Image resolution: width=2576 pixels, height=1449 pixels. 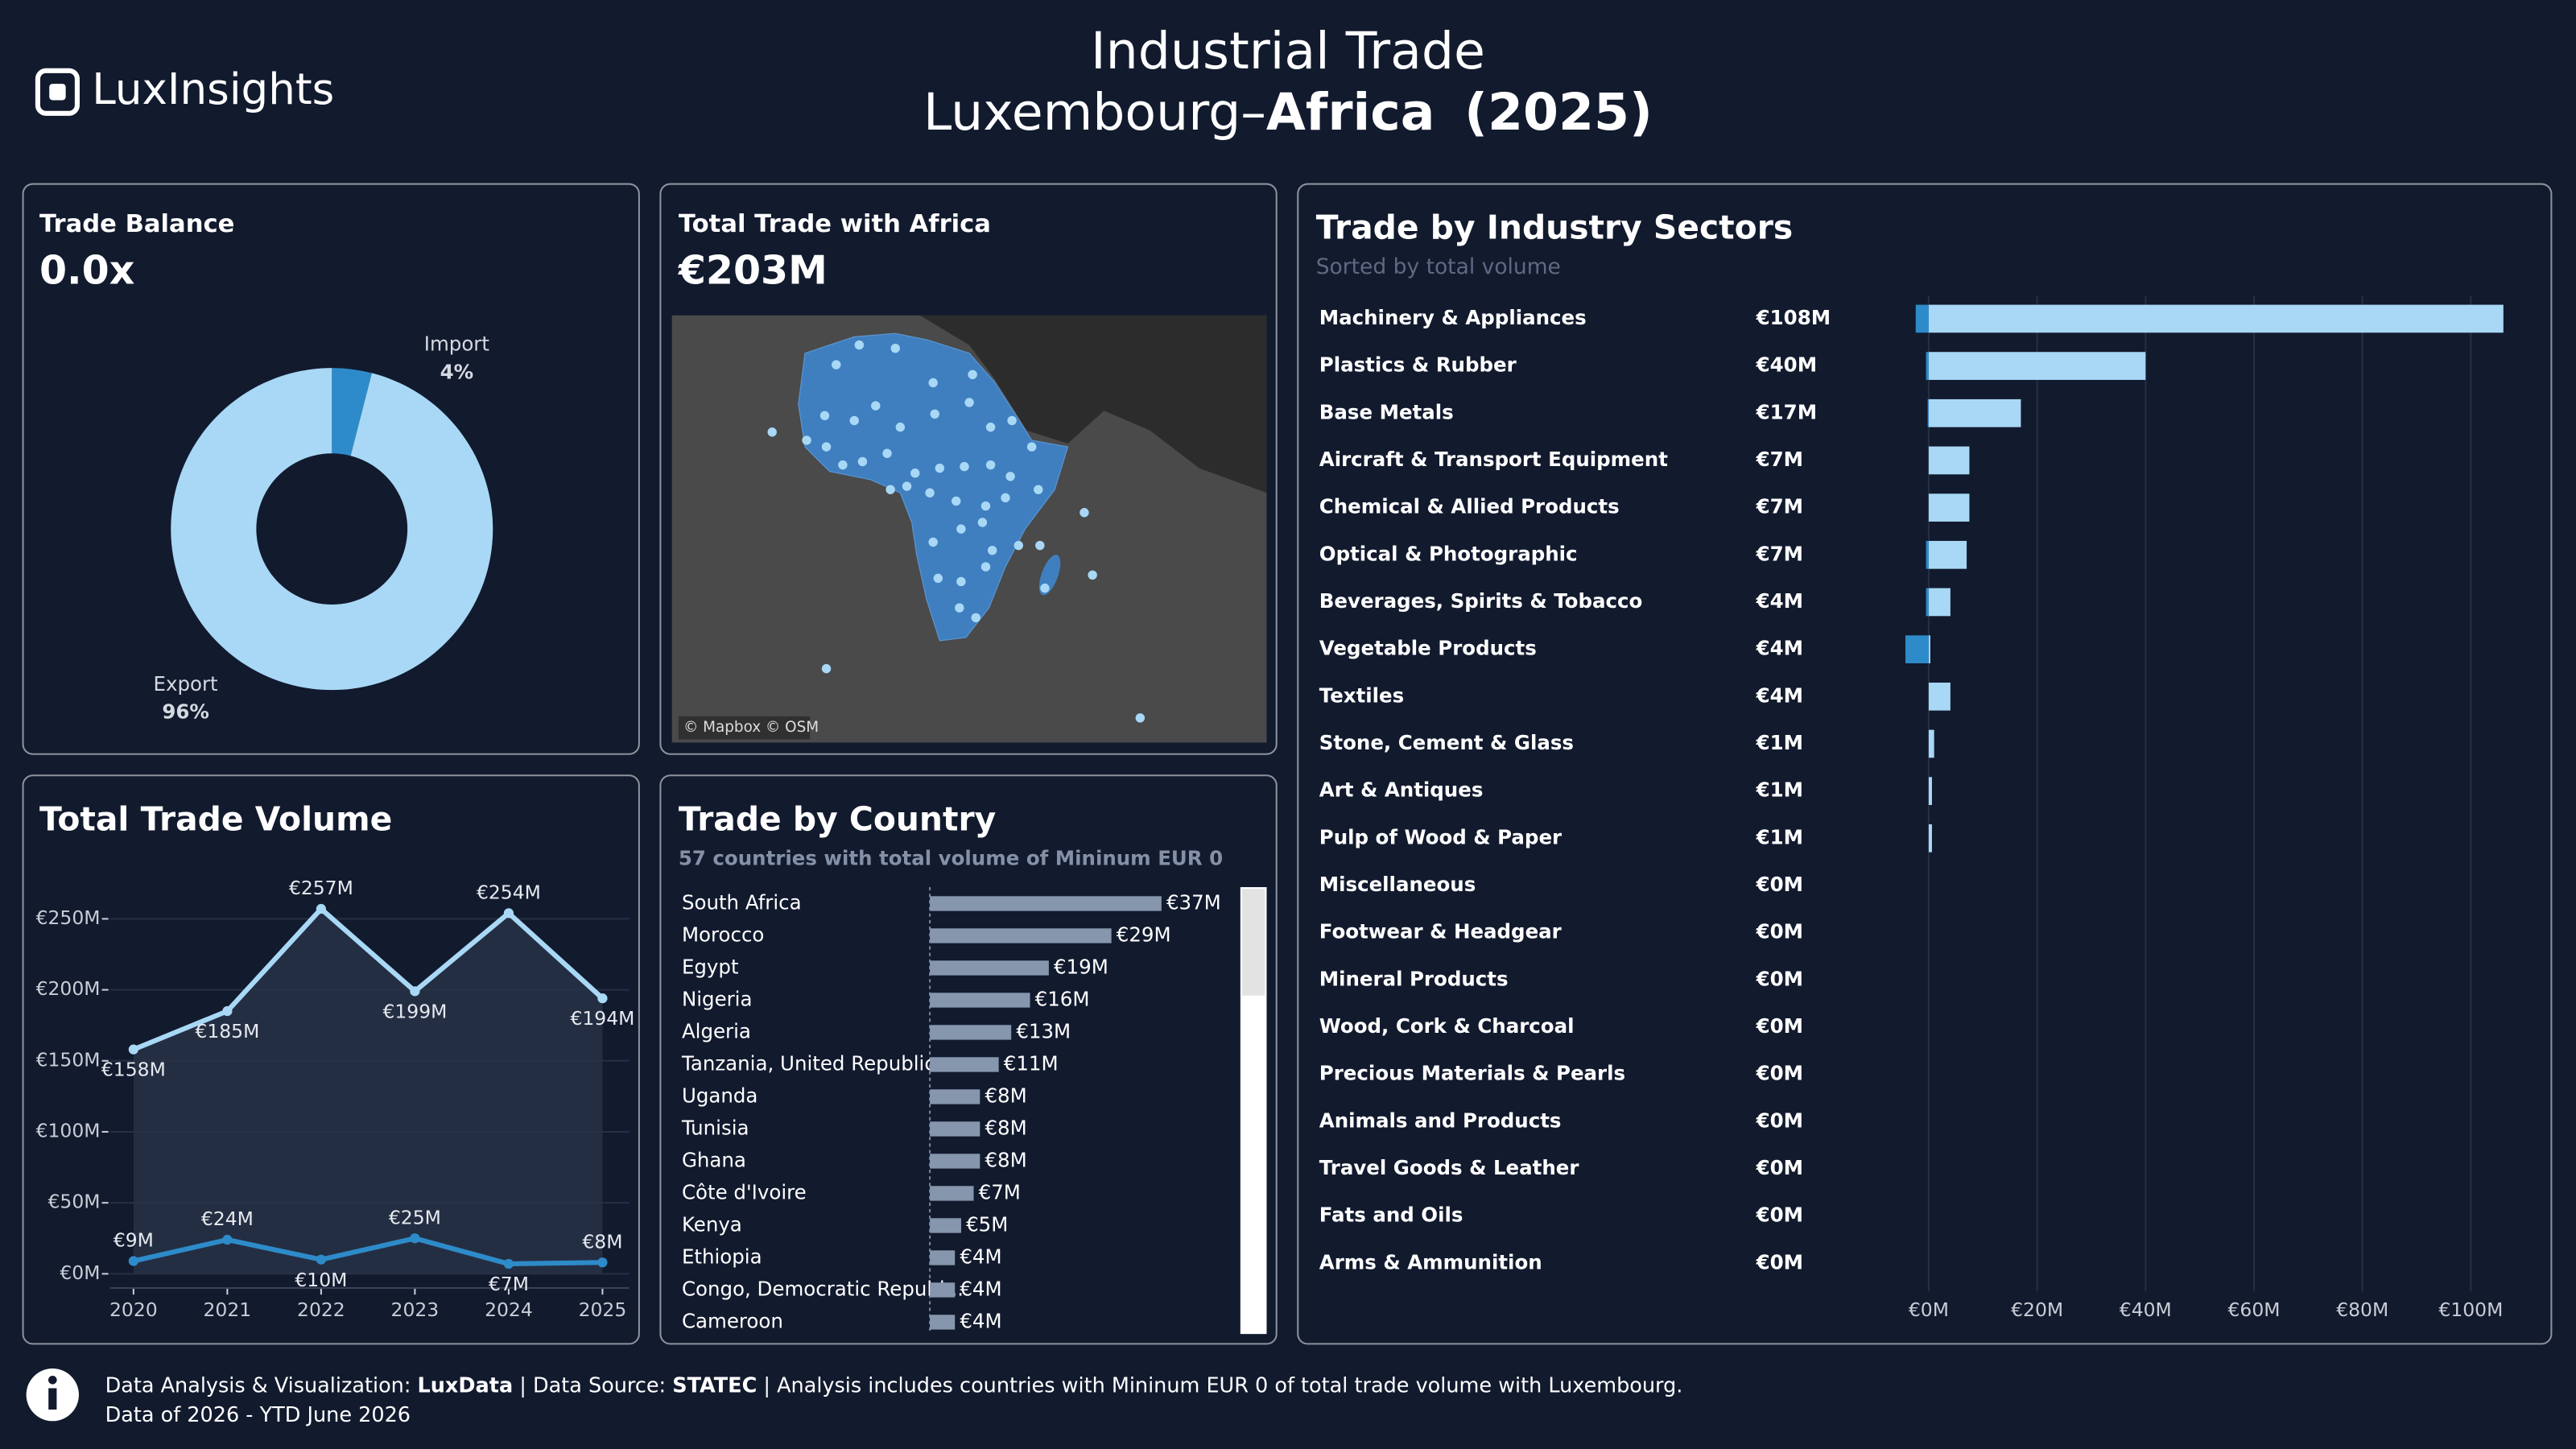 I want to click on category-label: Fats and Oils, so click(x=1391, y=1215).